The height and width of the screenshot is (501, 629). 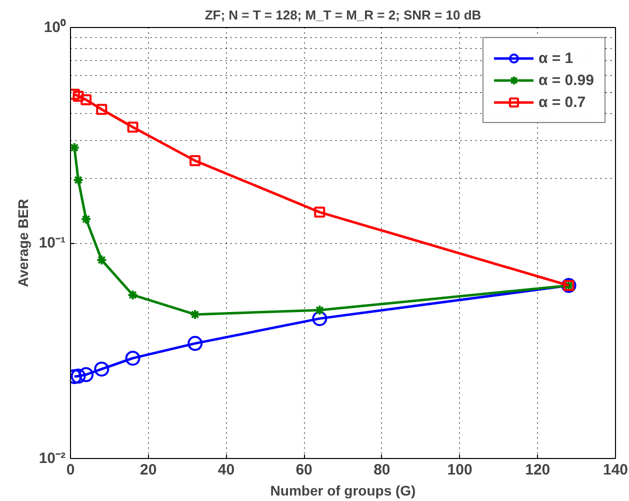 What do you see at coordinates (566, 80) in the screenshot?
I see `legend-label: α = 0.99` at bounding box center [566, 80].